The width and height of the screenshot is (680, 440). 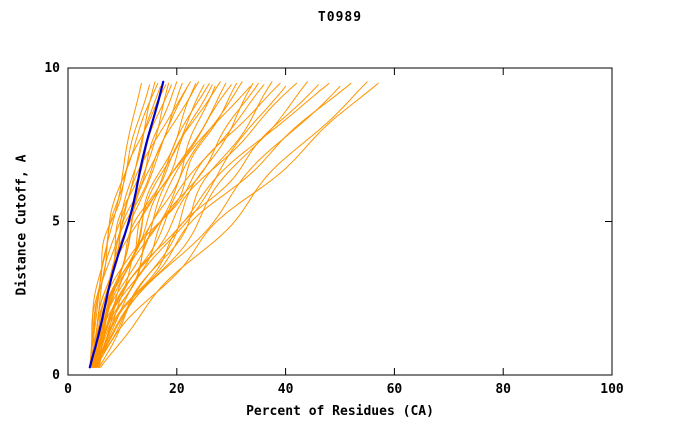 I want to click on highlight-curve, so click(x=126, y=224).